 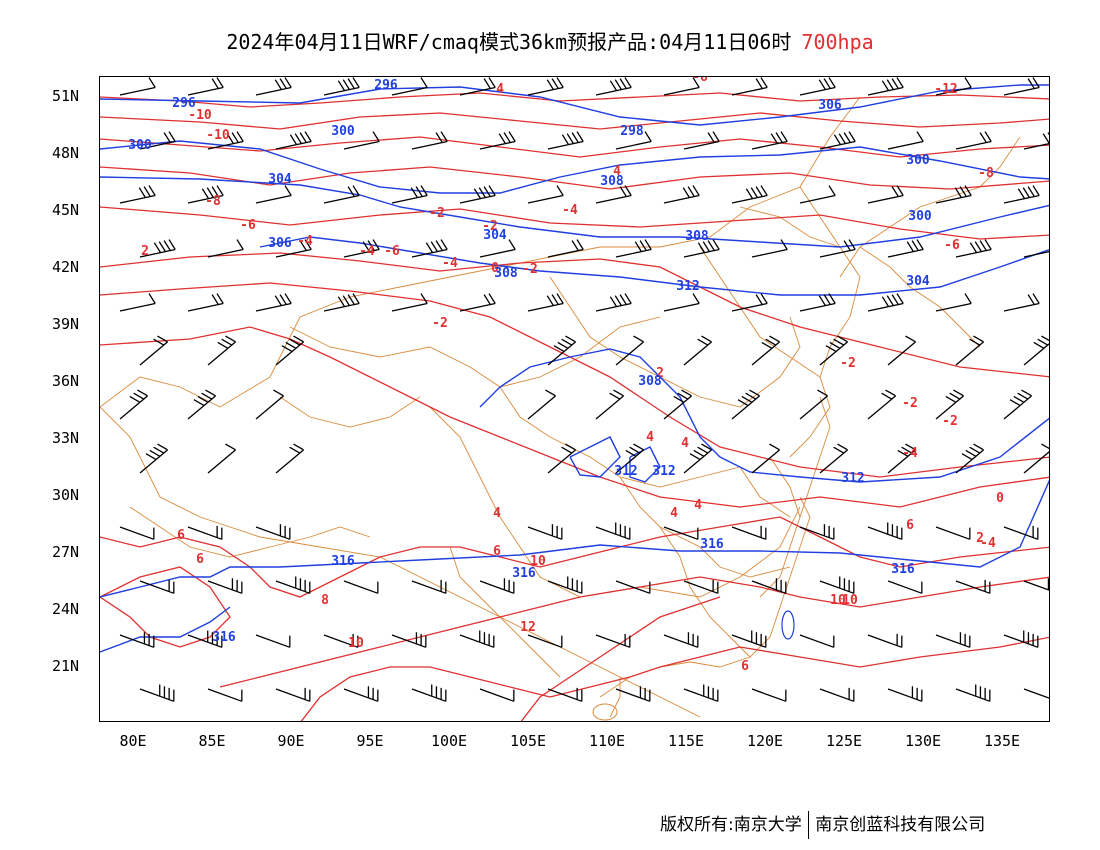 I want to click on lon-label-80E: 80E, so click(x=133, y=741).